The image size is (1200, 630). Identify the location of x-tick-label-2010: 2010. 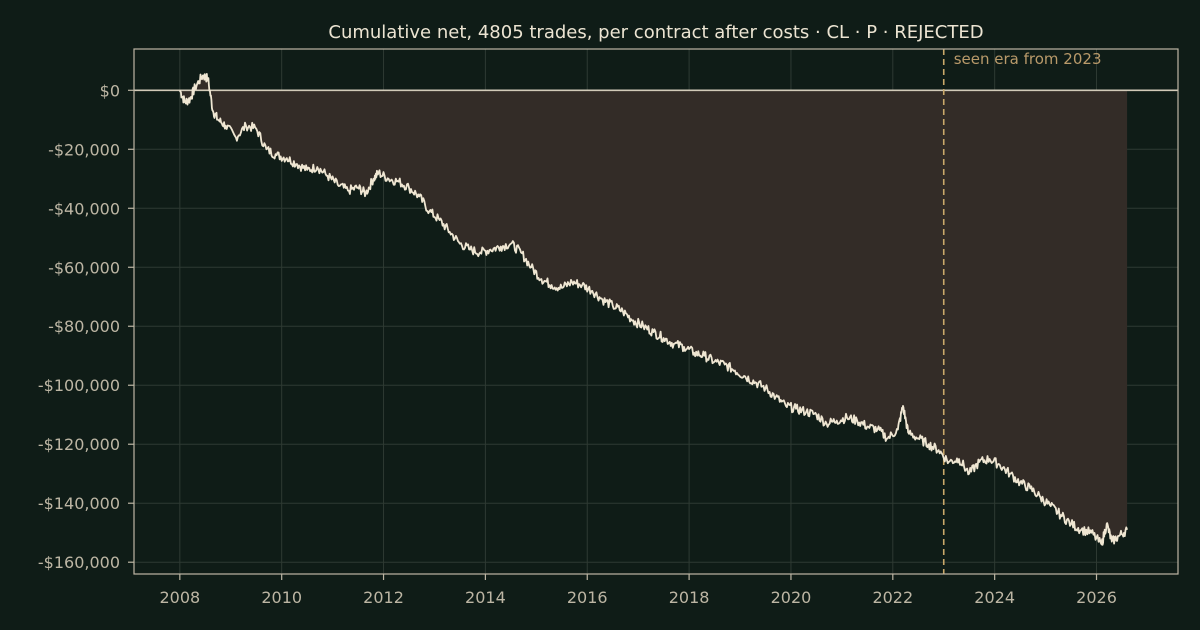
(281, 597).